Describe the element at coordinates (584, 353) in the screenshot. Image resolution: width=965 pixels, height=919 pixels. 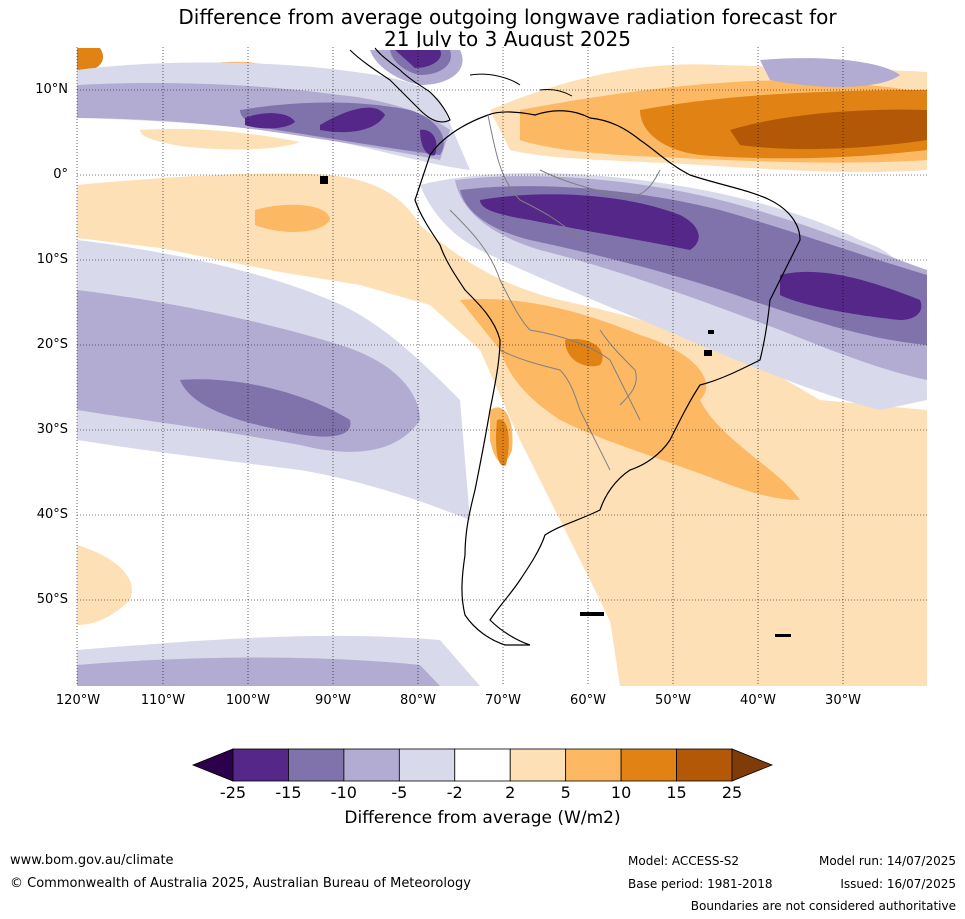
I see `anomaly-region-pos-10-15-continent` at that location.